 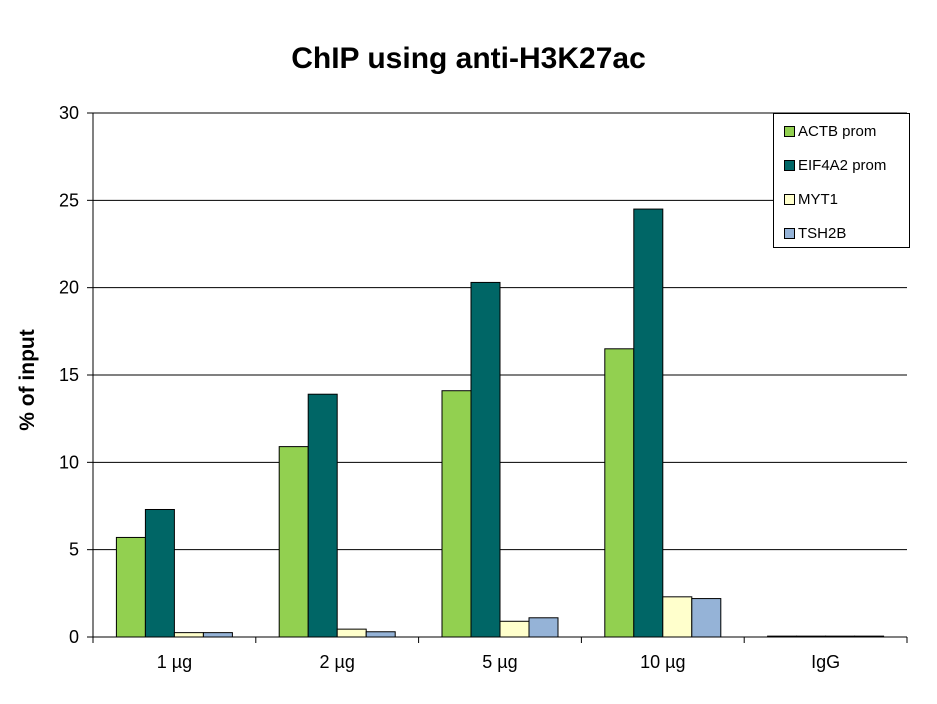 I want to click on y-tick-label: 30, so click(x=69, y=113).